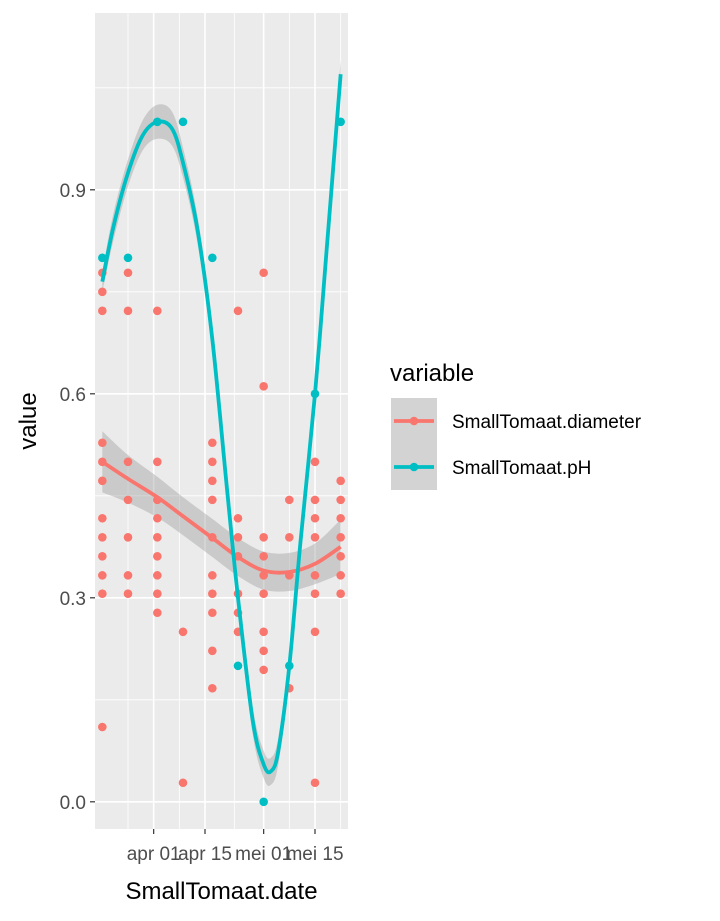  Describe the element at coordinates (73, 599) in the screenshot. I see `y-tick-label: 0.3` at that location.